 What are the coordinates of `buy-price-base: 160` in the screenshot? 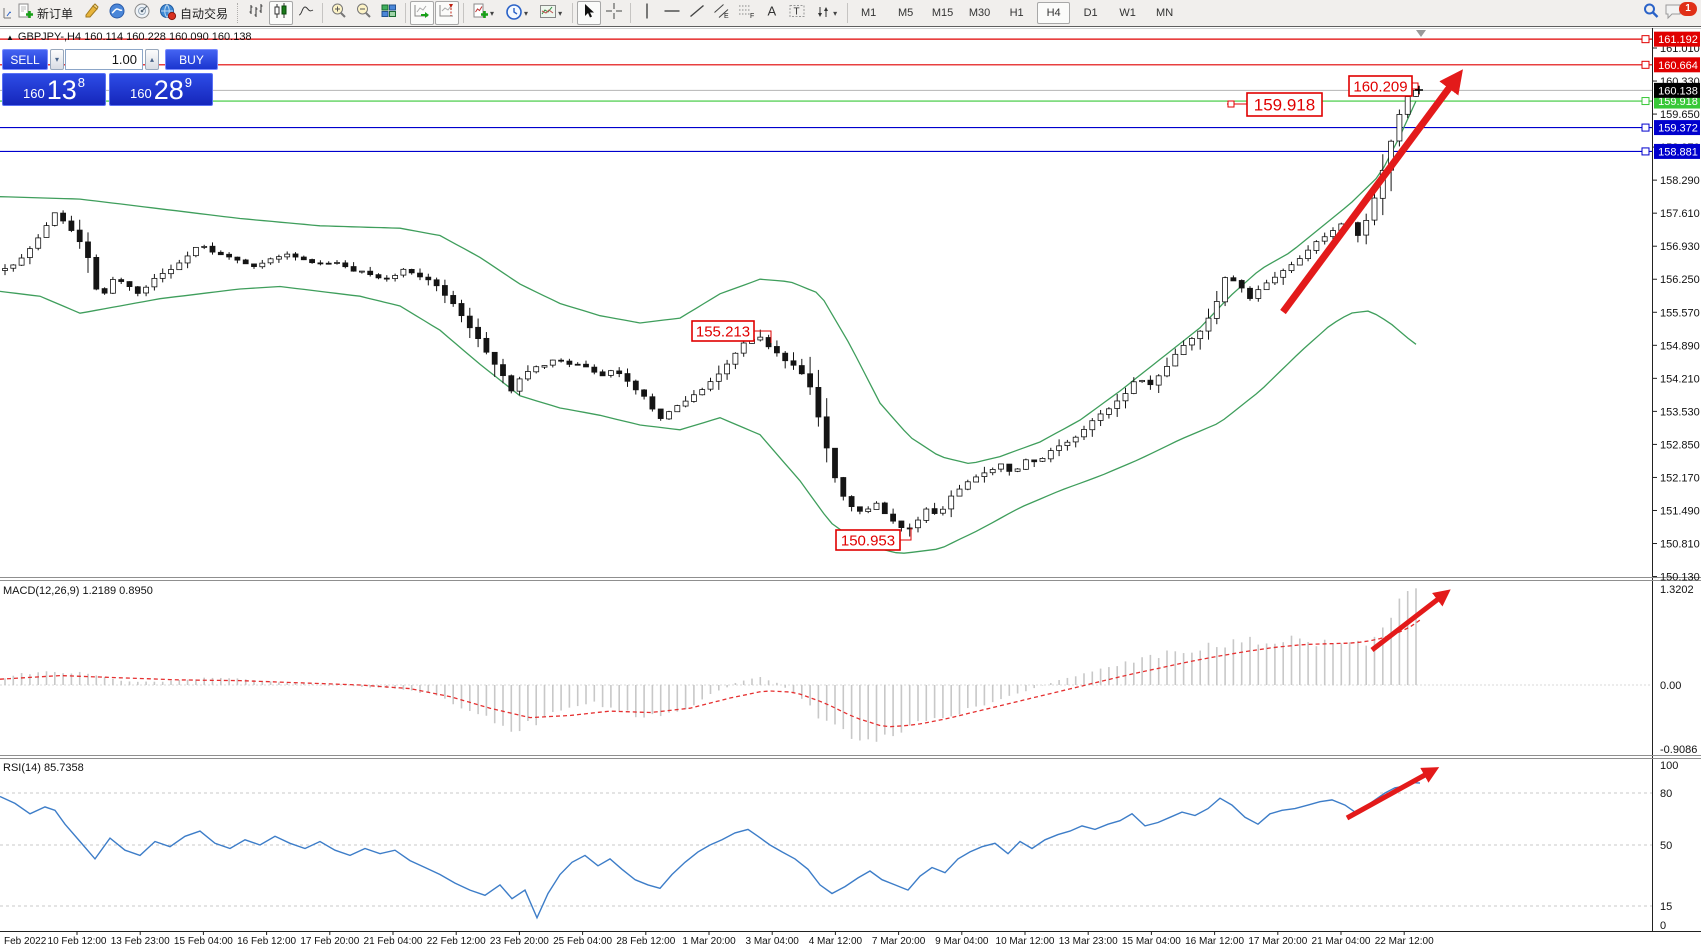 It's located at (141, 93).